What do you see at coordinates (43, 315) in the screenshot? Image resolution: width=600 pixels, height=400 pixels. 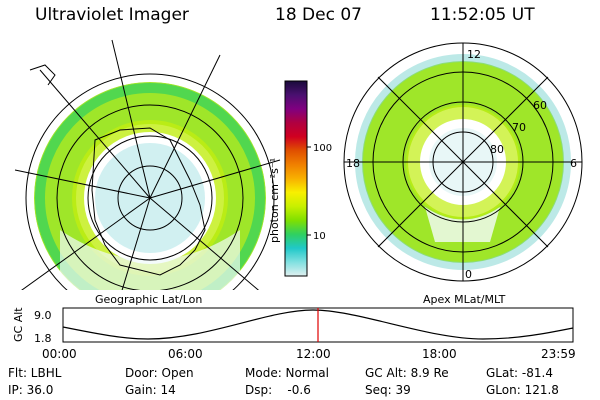 I see `altitude-ytick-high: 9.0` at bounding box center [43, 315].